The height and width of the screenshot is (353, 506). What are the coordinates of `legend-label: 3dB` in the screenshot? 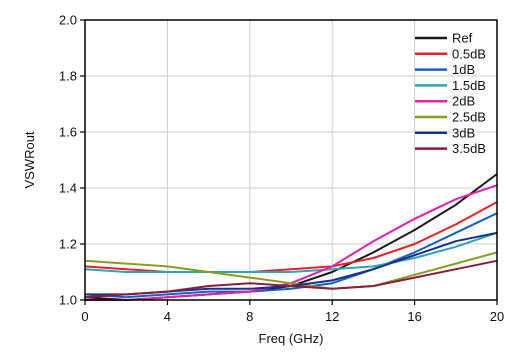 It's located at (463, 132).